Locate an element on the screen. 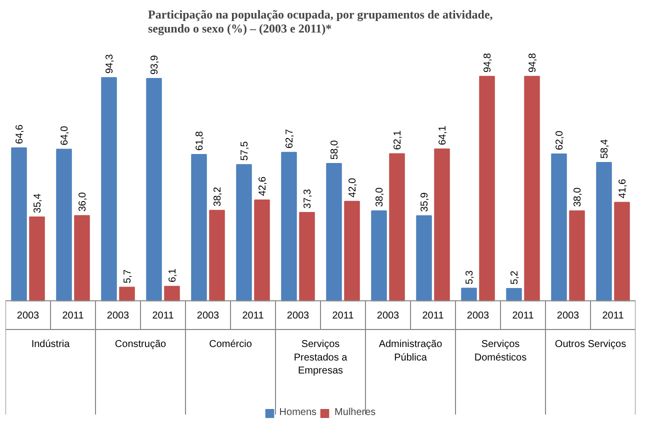  data-label: 35,4 is located at coordinates (38, 203).